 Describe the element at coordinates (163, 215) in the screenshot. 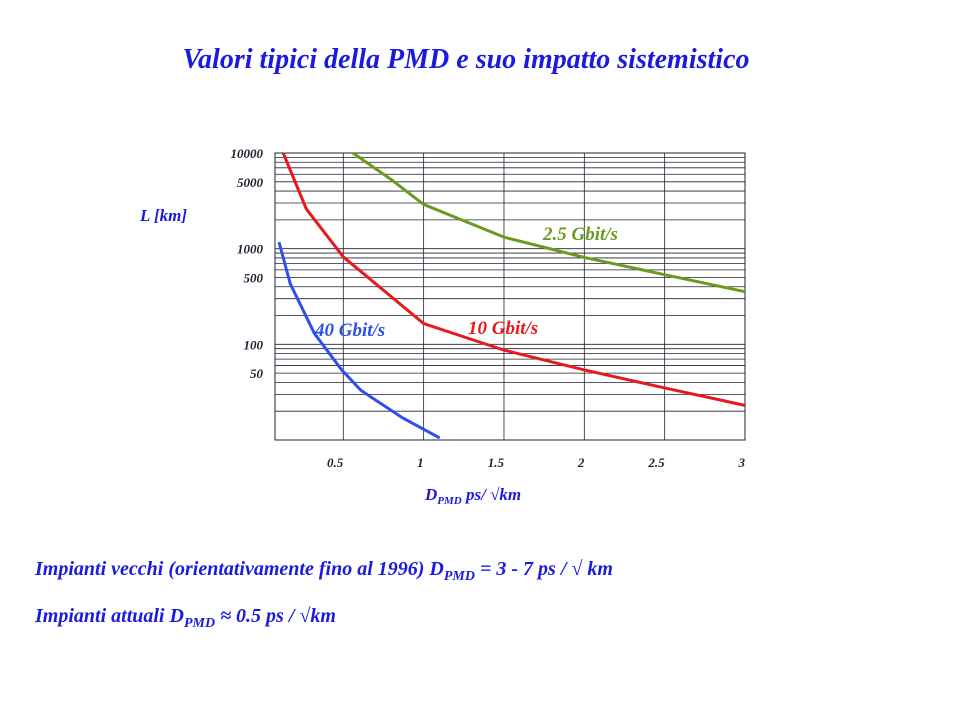

I see `y-axis-label: L [km]` at that location.